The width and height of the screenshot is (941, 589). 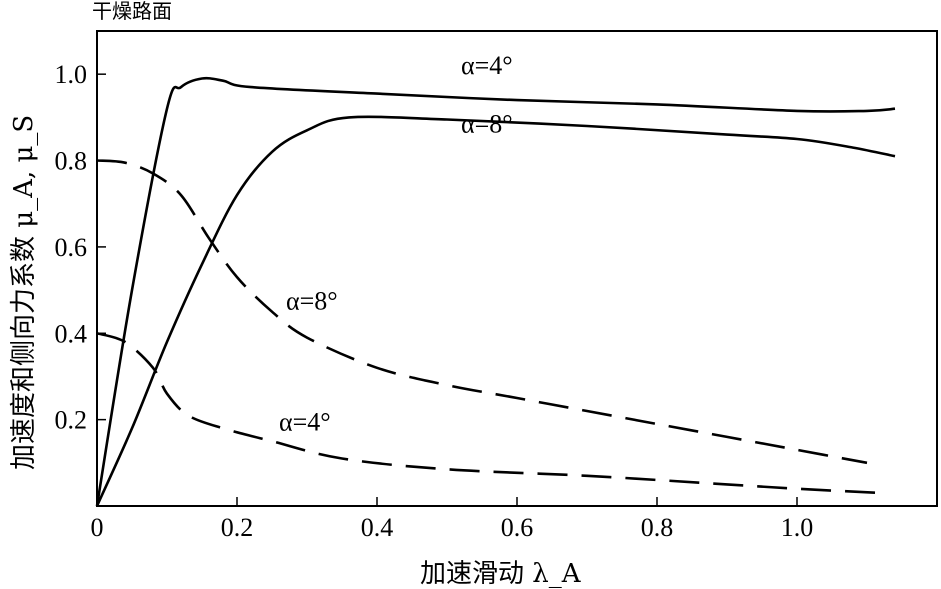 I want to click on x-tick-label: 0.2, so click(x=237, y=527).